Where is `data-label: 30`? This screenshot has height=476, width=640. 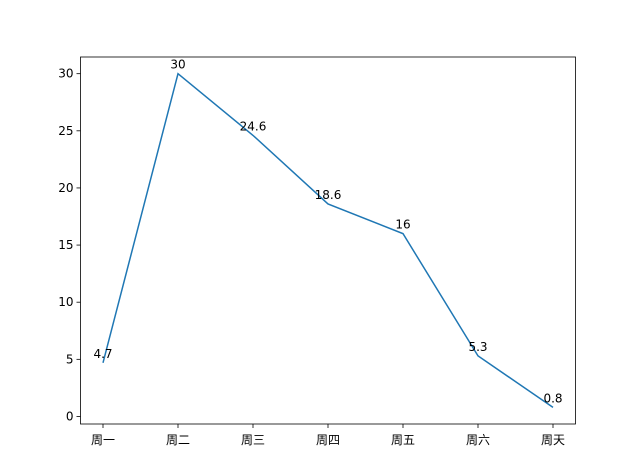 data-label: 30 is located at coordinates (177, 65).